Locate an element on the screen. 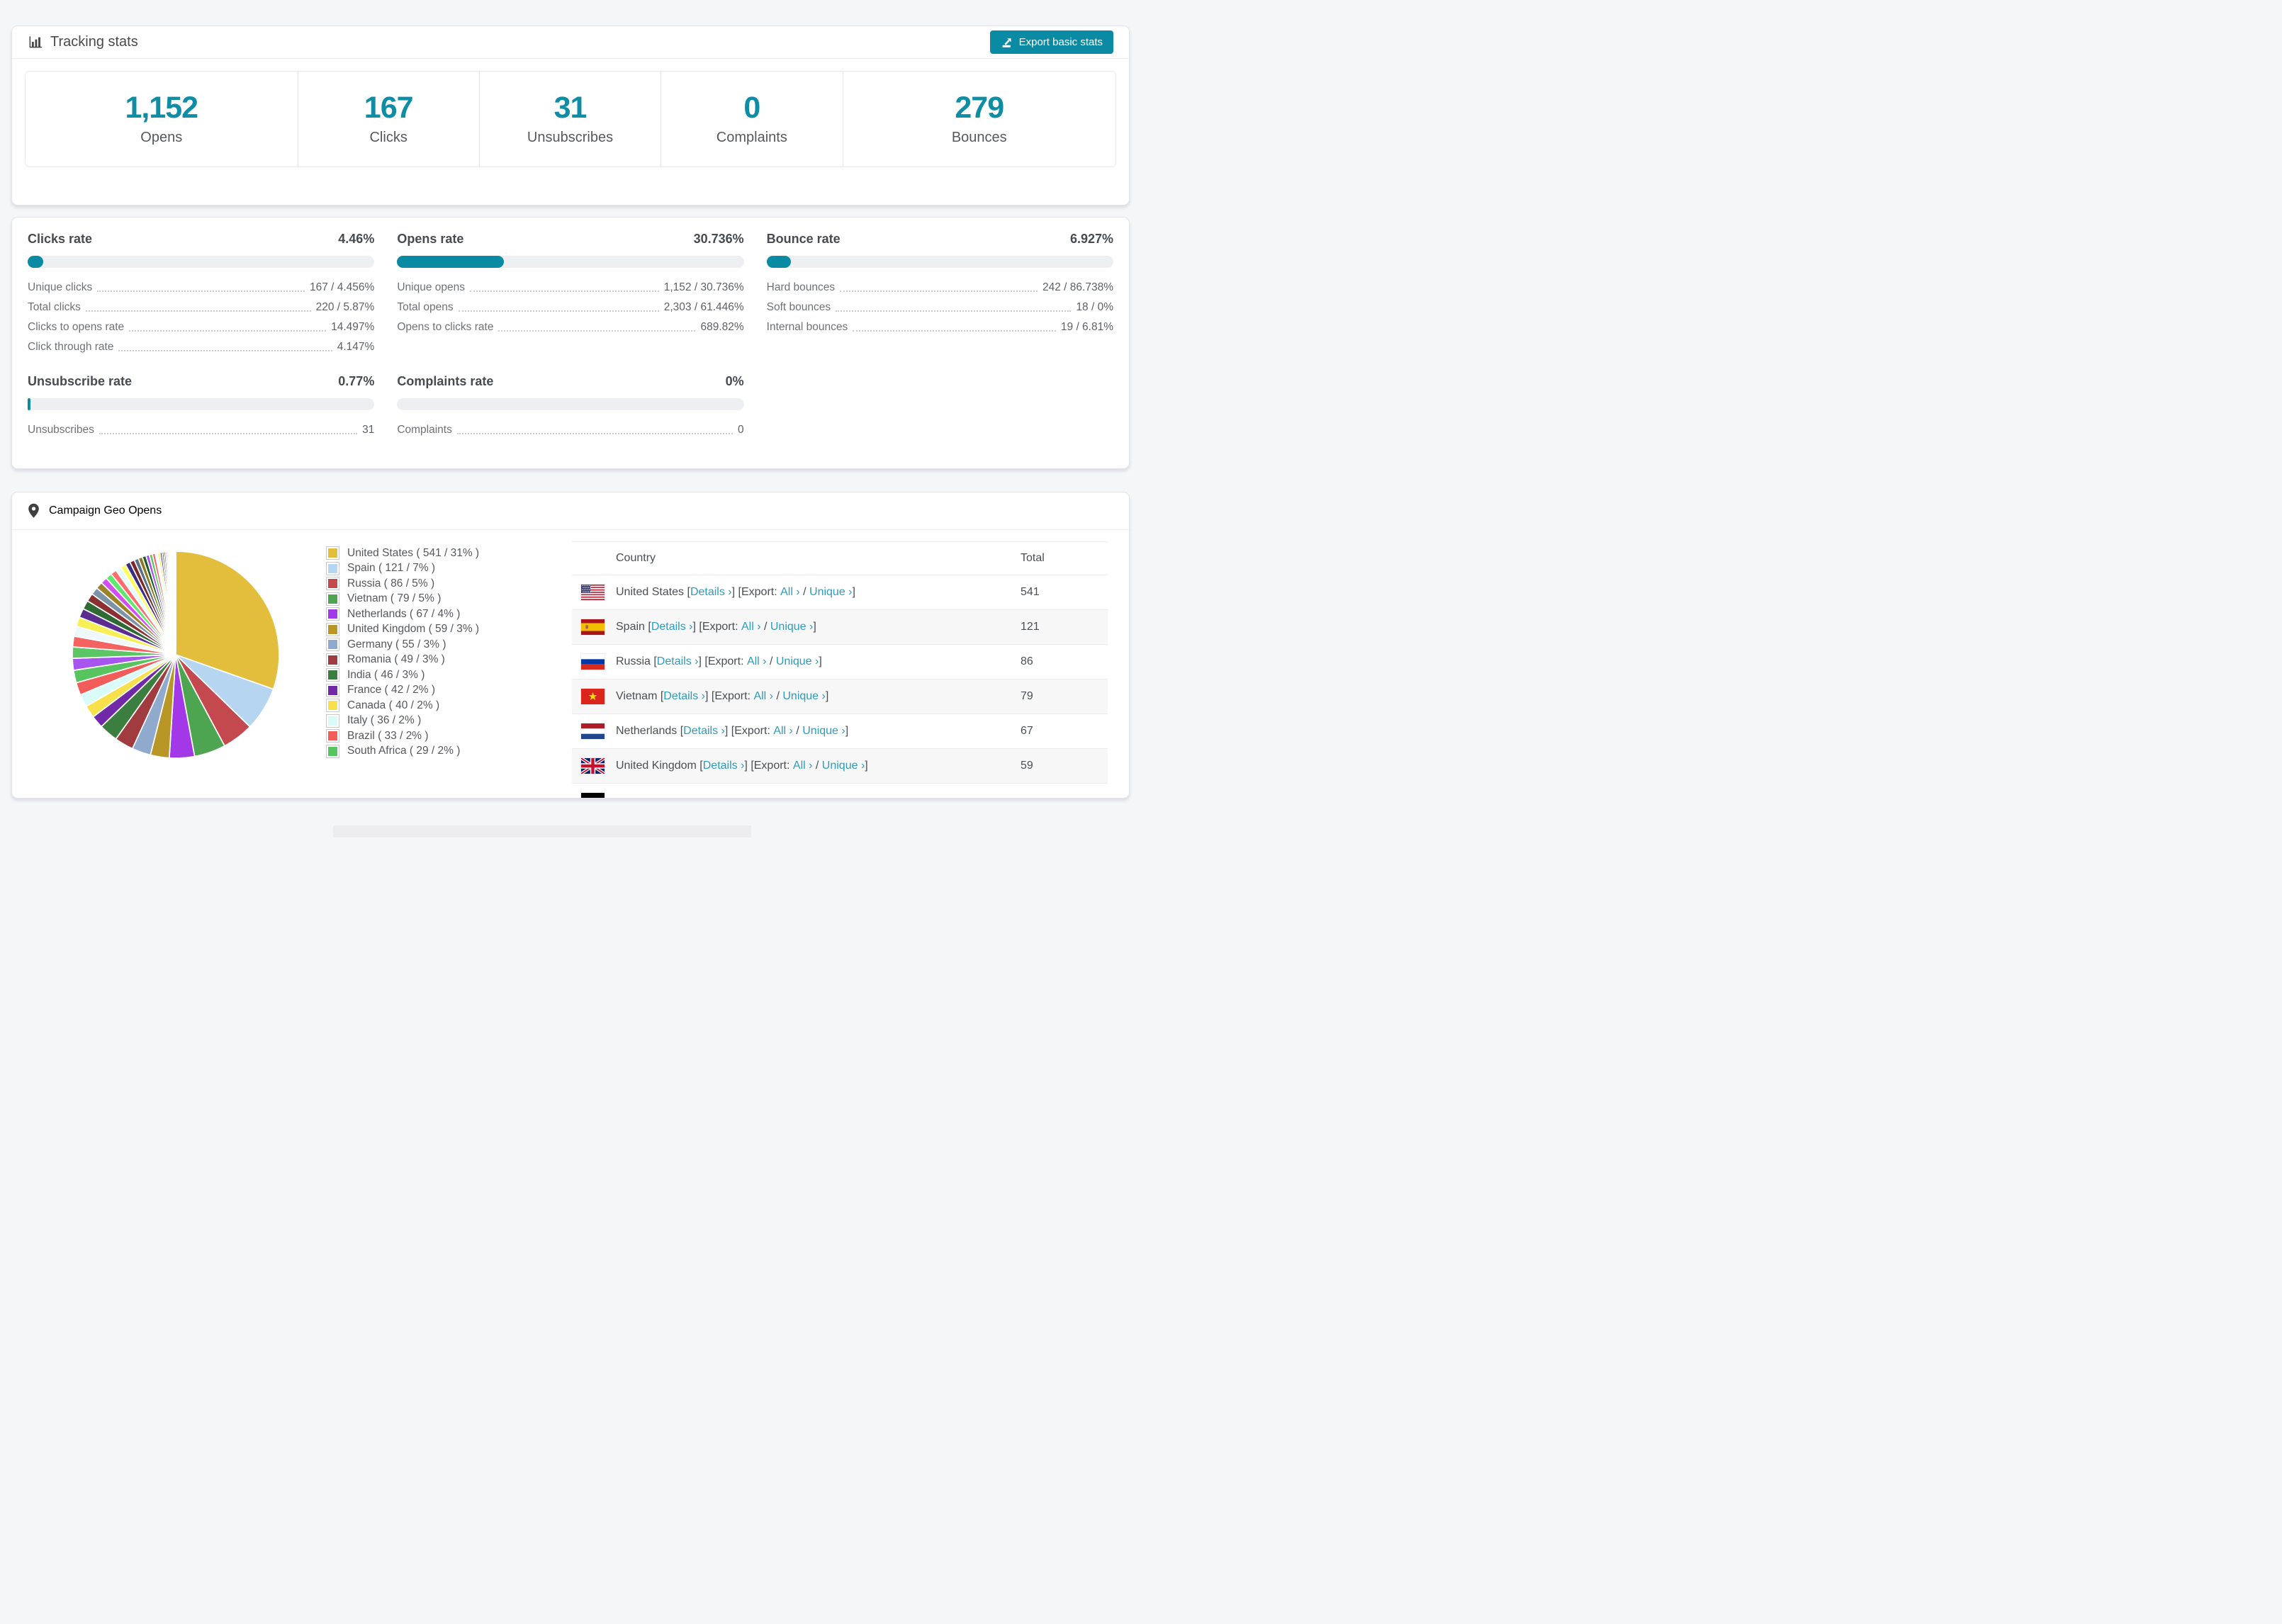 The image size is (2282, 1624). legend-item: Russia ( 86 / 5% ) is located at coordinates (426, 584).